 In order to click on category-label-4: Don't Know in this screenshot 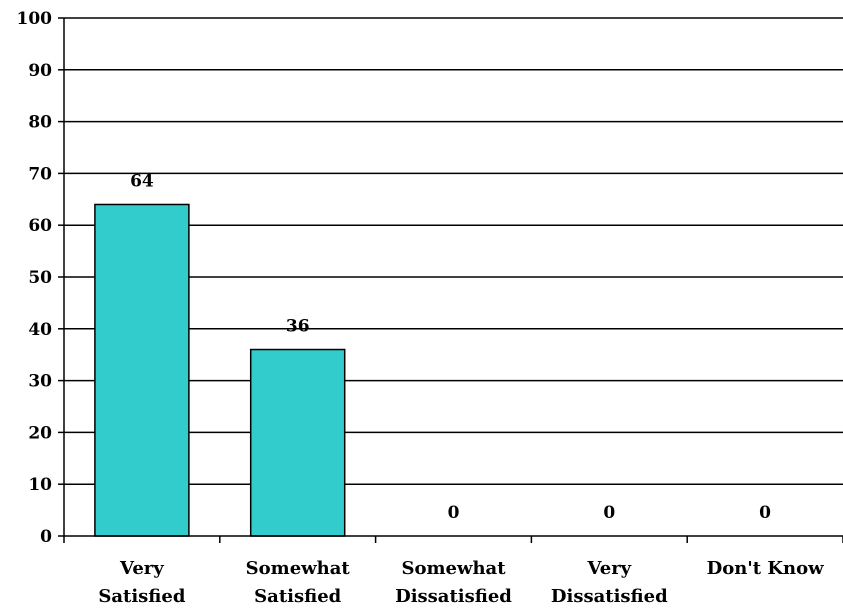, I will do `click(766, 568)`.